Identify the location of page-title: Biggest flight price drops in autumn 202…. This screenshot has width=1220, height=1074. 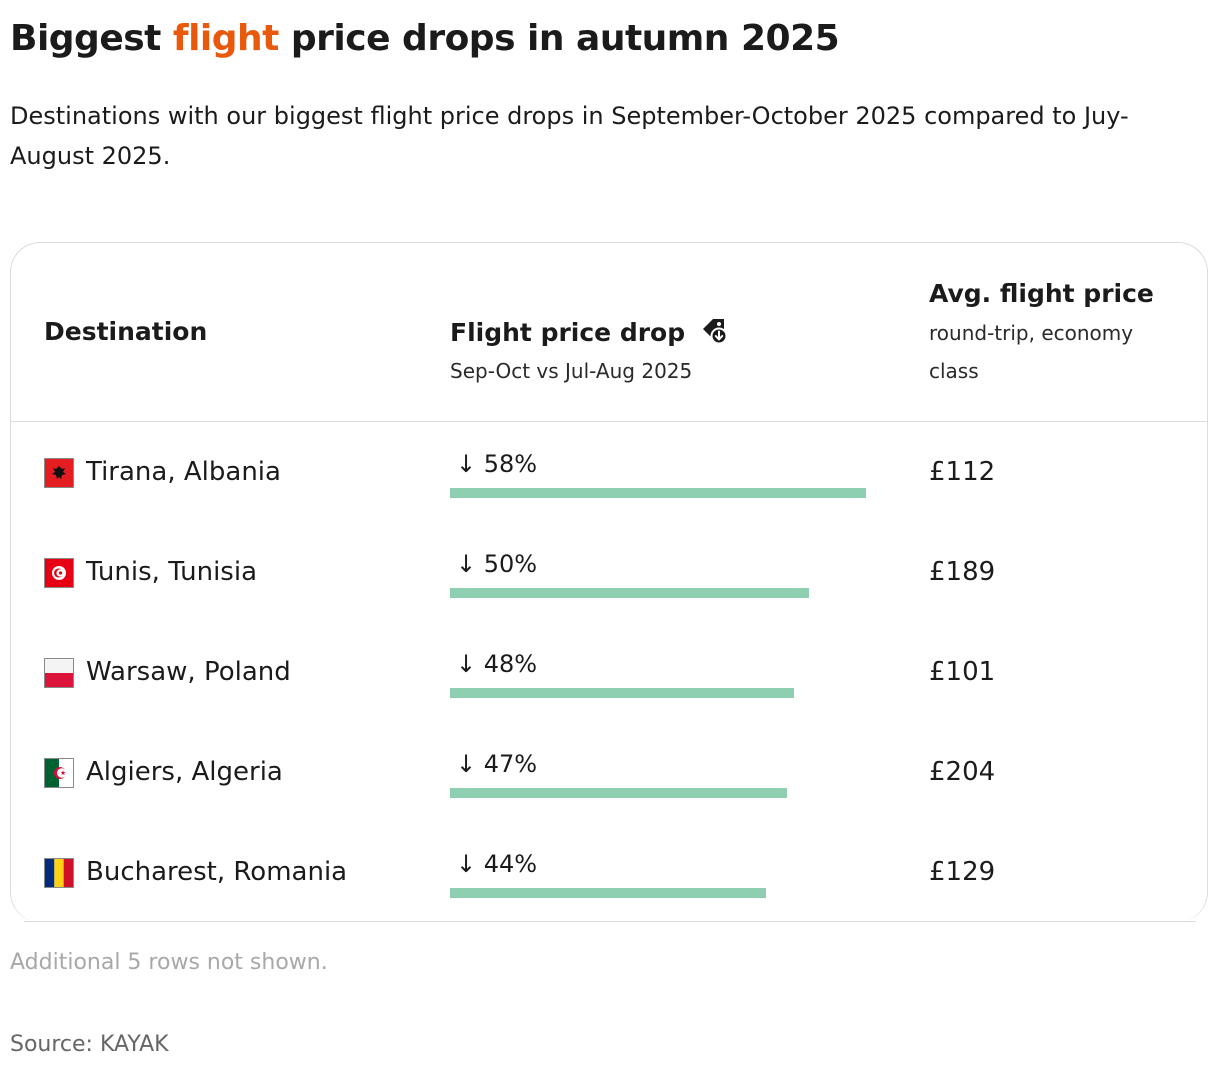
(425, 38).